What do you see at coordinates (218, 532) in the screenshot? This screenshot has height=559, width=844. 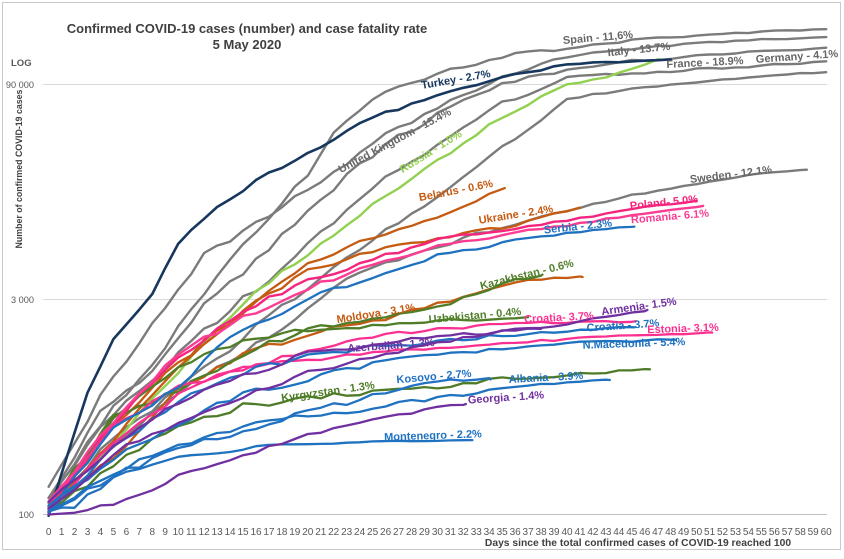 I see `svg-text: 13` at bounding box center [218, 532].